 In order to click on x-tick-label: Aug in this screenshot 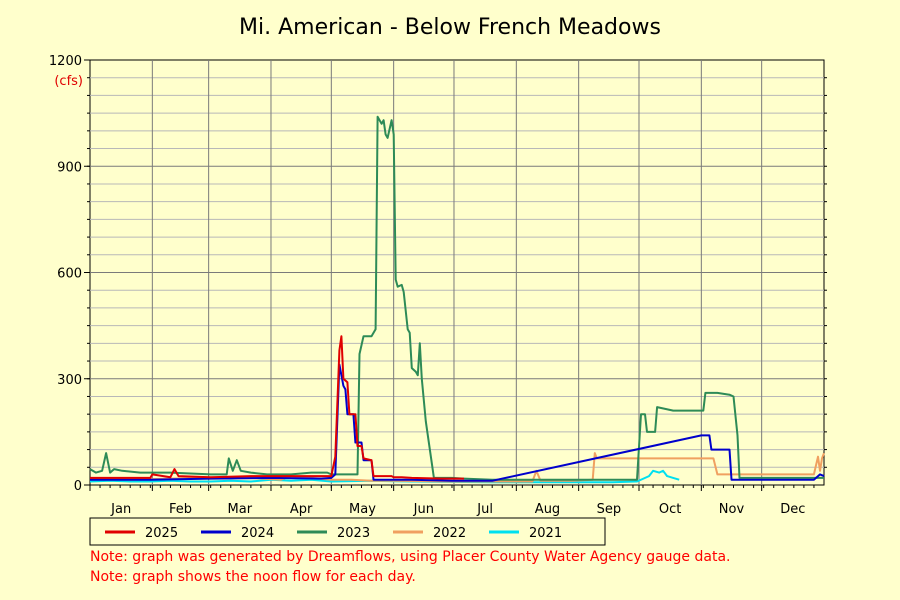, I will do `click(547, 509)`.